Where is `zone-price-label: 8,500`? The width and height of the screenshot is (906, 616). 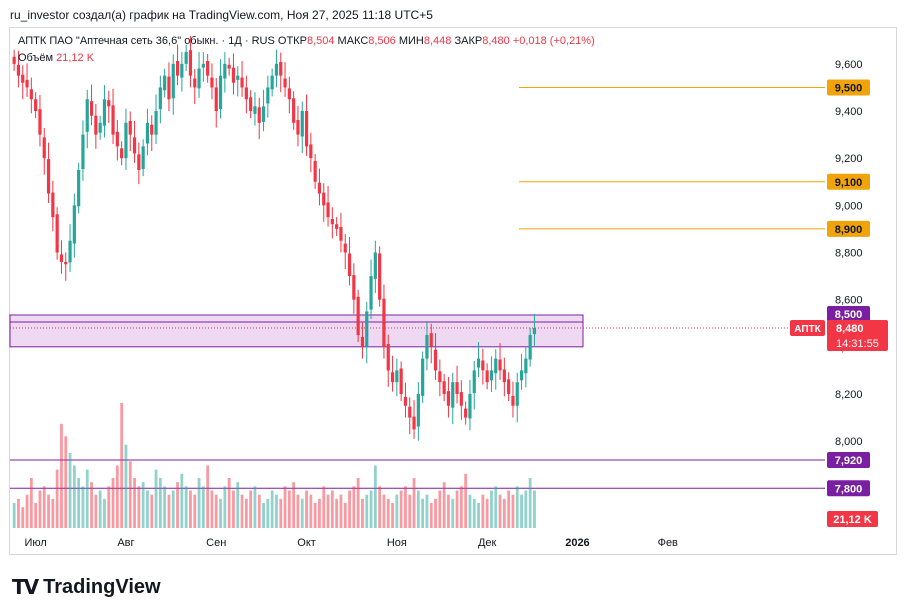 zone-price-label: 8,500 is located at coordinates (849, 315).